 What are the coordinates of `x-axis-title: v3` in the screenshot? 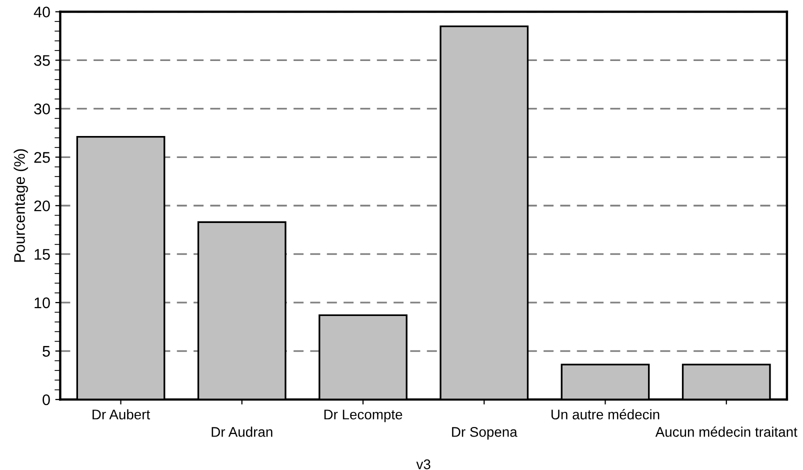 It's located at (423, 464).